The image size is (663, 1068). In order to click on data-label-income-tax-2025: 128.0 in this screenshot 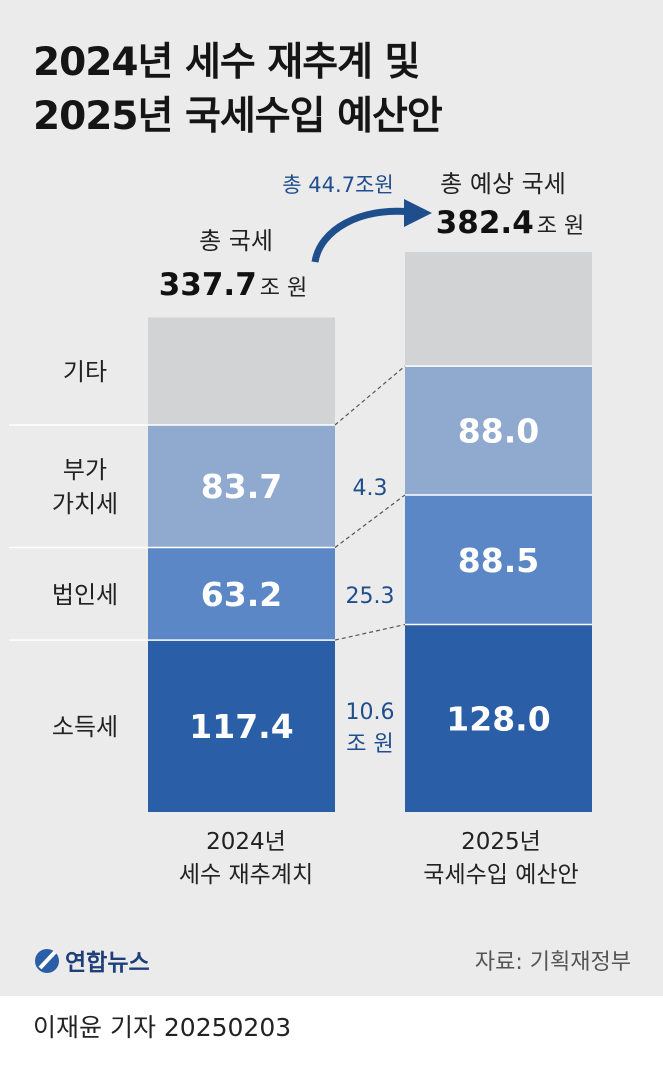, I will do `click(498, 718)`.